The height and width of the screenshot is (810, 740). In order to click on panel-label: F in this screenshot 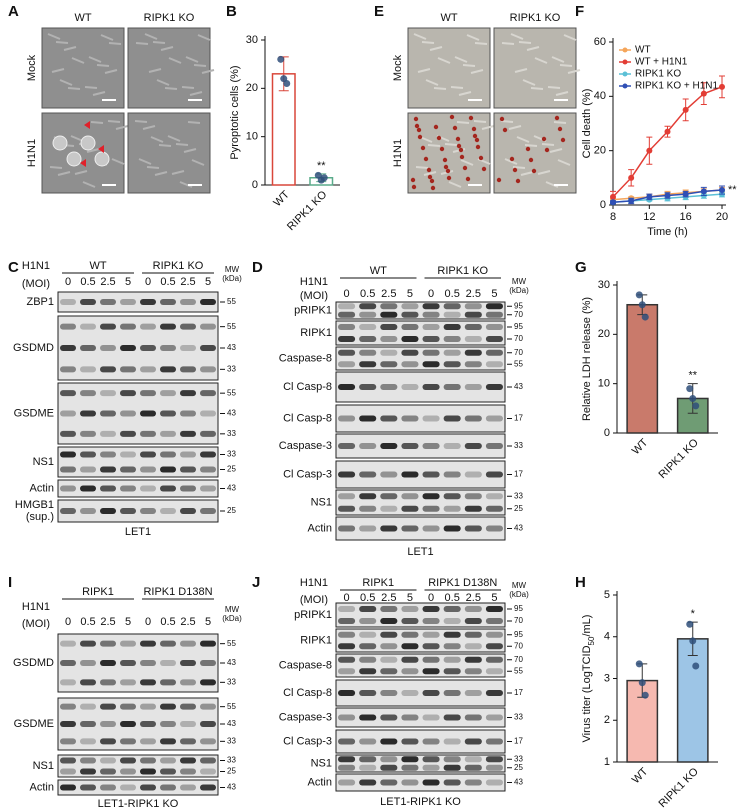, I will do `click(579, 11)`.